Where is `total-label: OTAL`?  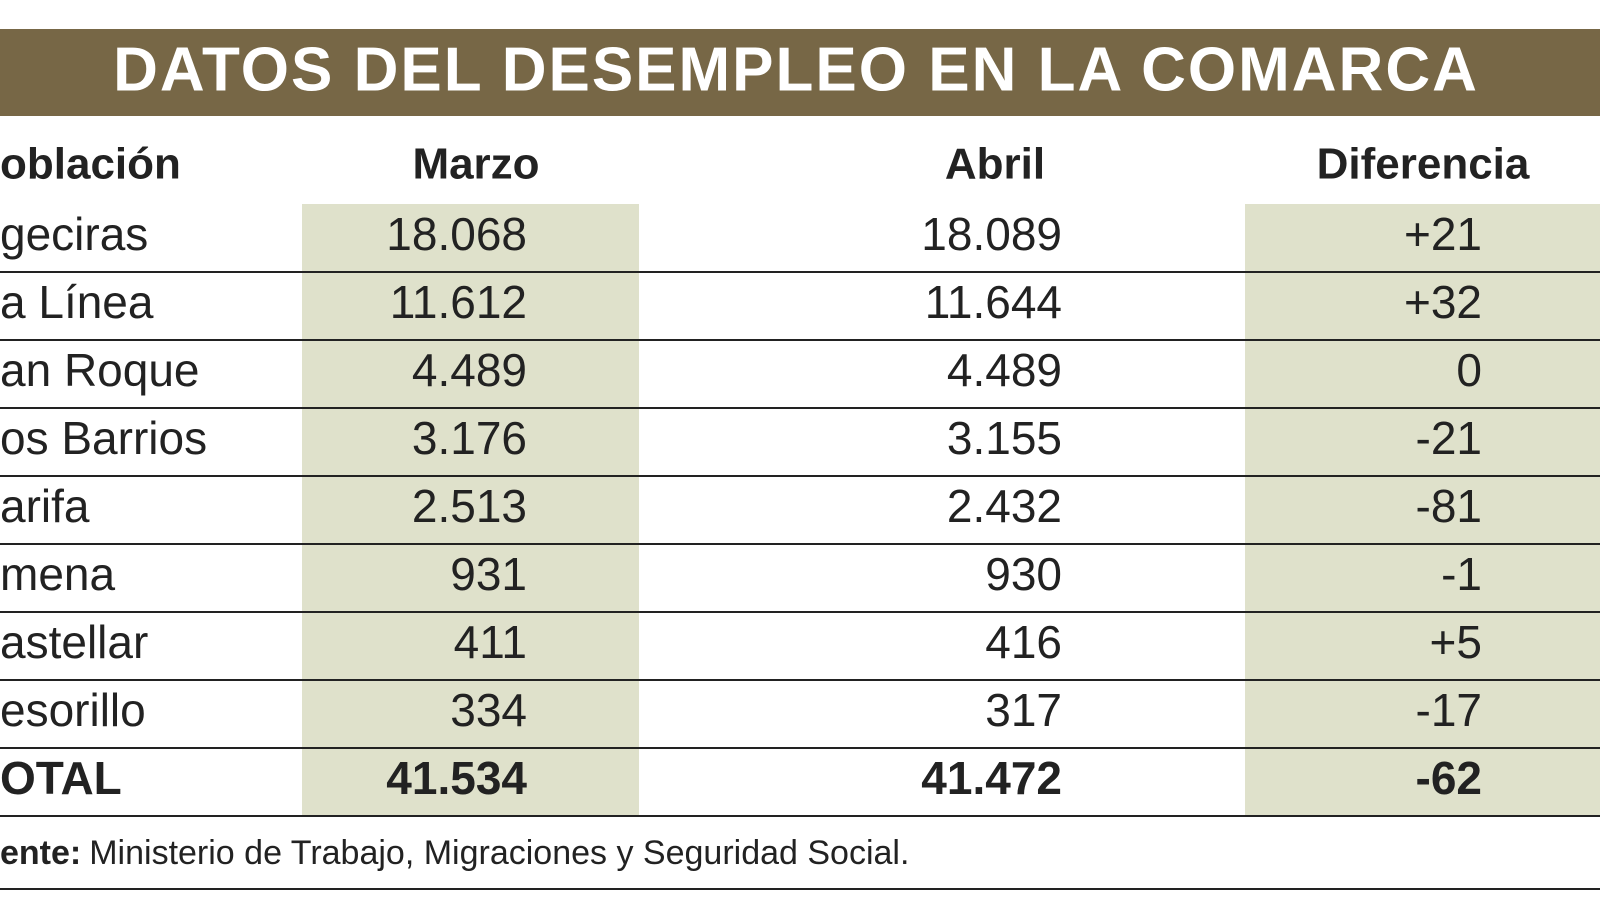
total-label: OTAL is located at coordinates (61, 778).